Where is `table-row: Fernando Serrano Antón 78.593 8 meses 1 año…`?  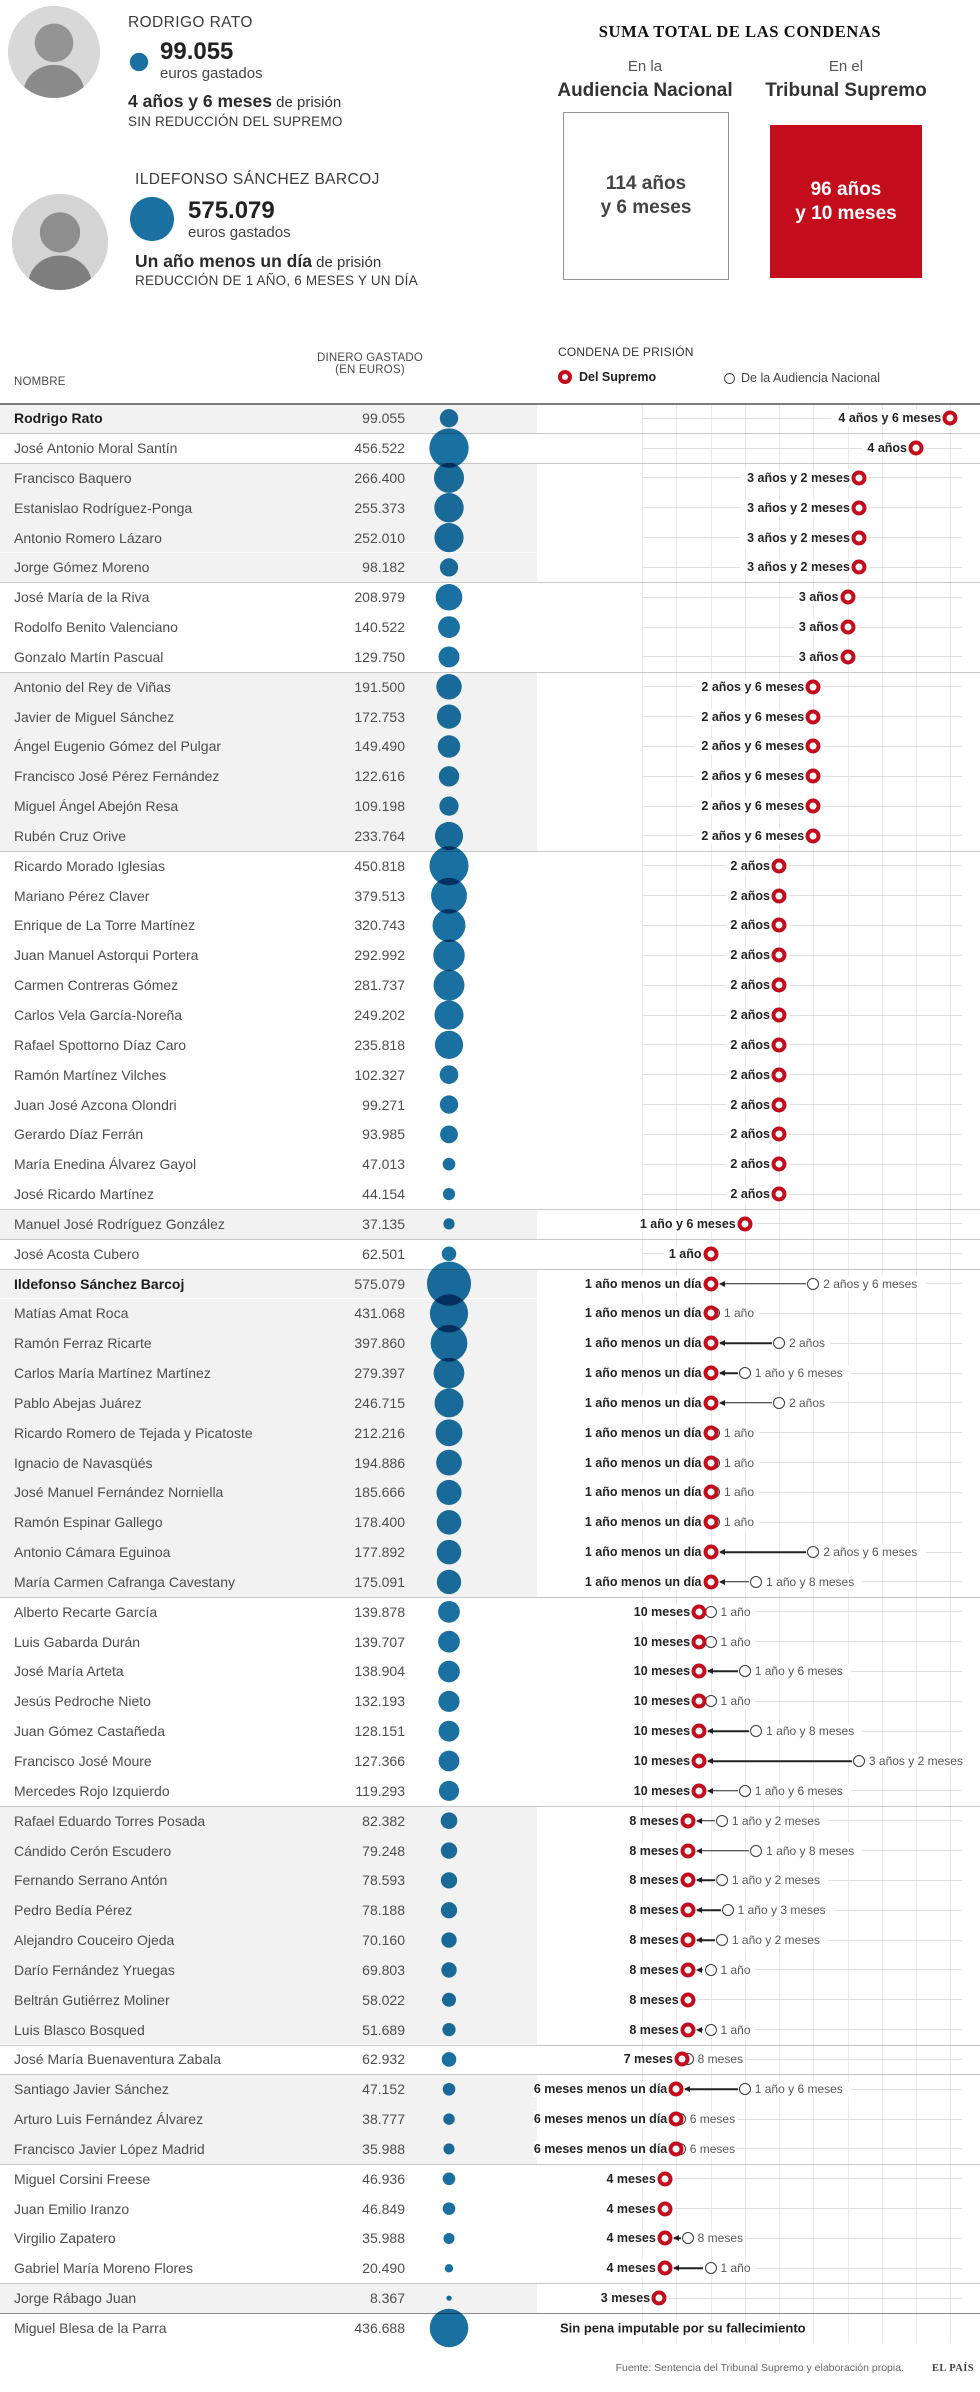 table-row: Fernando Serrano Antón 78.593 8 meses 1 año… is located at coordinates (490, 1880).